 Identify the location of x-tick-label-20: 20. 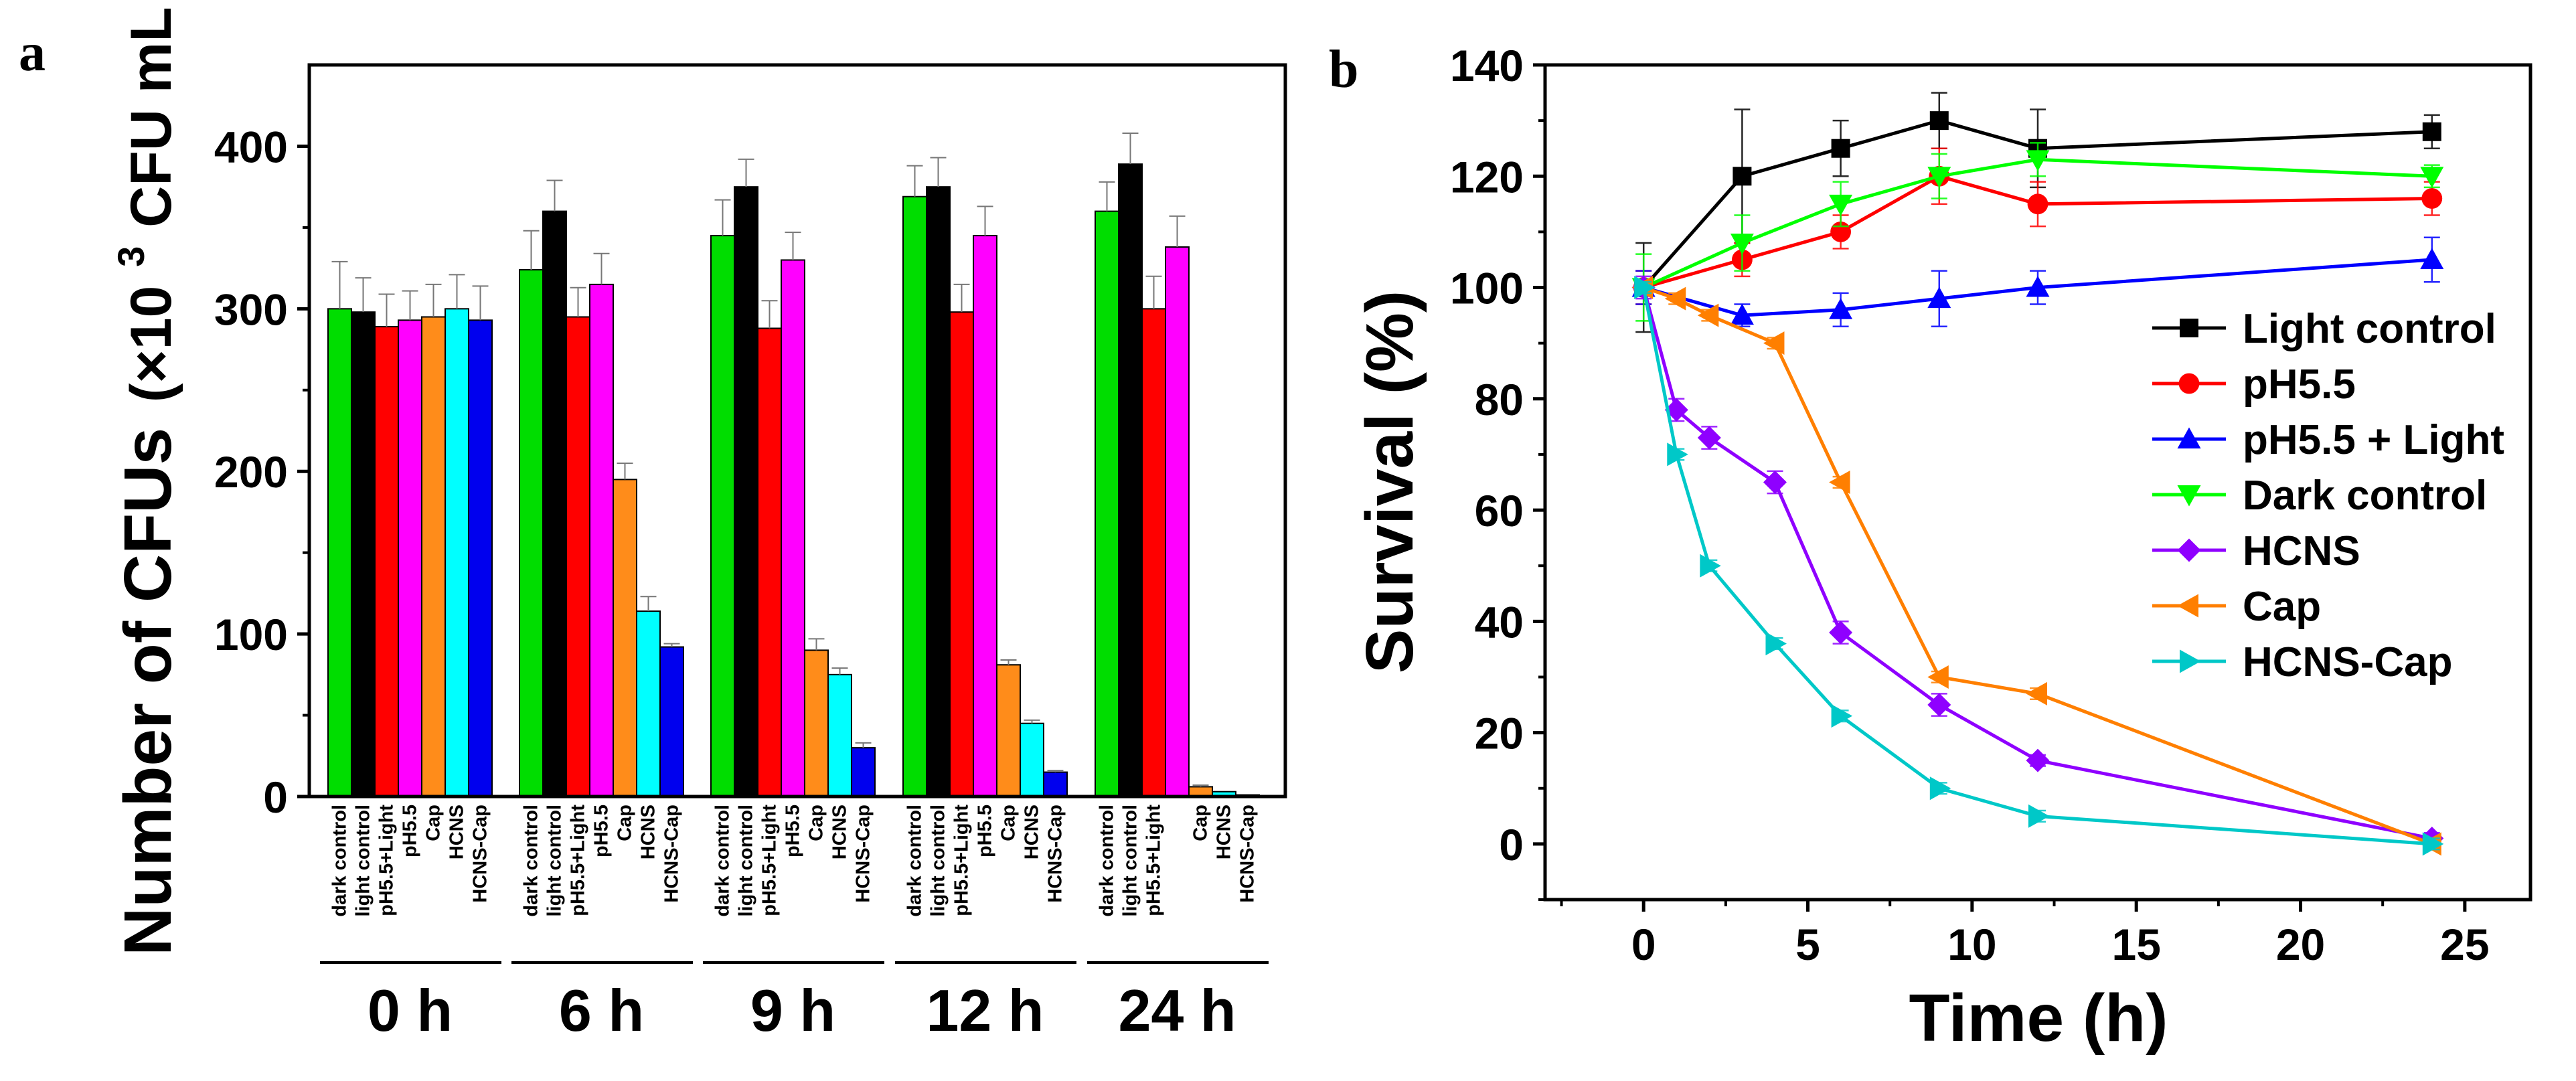
(2301, 944).